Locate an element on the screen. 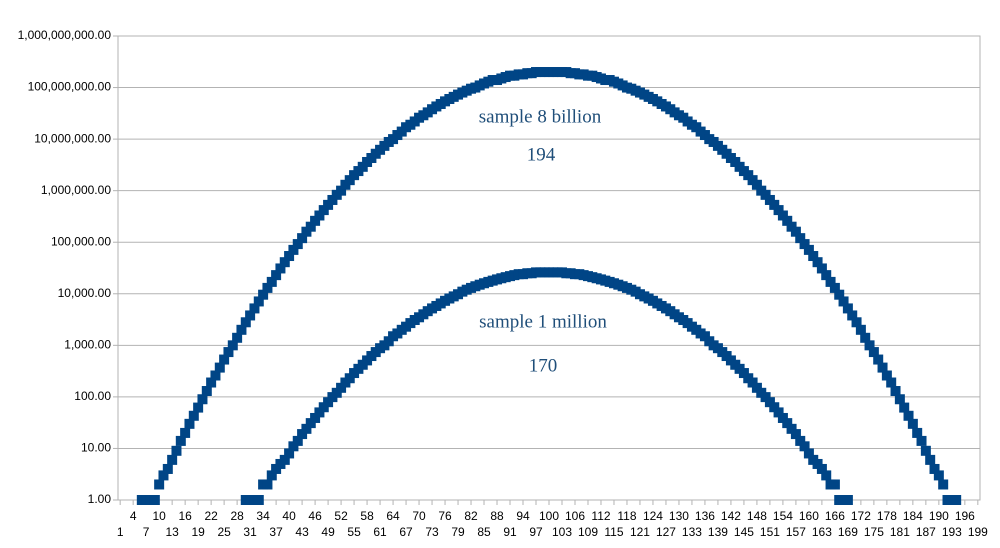  y-tick-label: 10,000,000.00 is located at coordinates (72, 138).